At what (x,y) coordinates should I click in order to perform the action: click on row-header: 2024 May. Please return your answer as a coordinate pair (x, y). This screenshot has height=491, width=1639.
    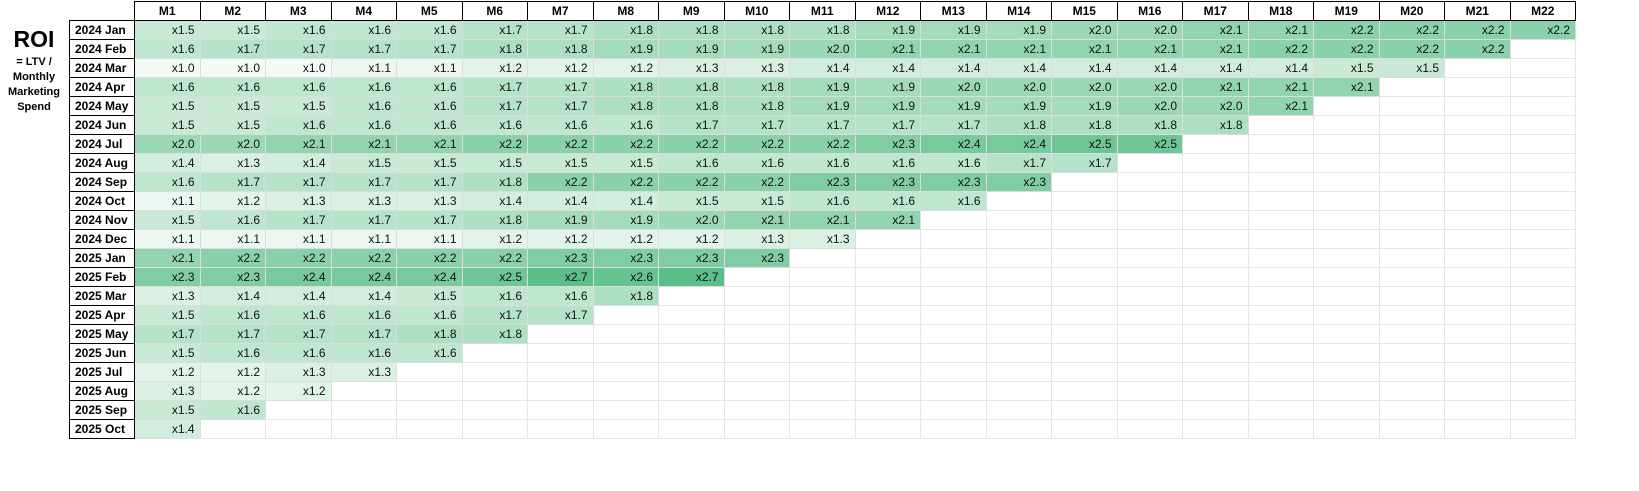
    Looking at the image, I should click on (102, 106).